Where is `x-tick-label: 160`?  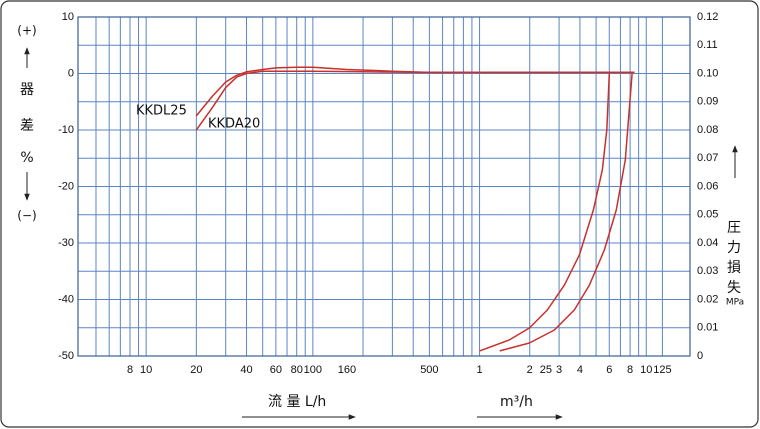
x-tick-label: 160 is located at coordinates (347, 370).